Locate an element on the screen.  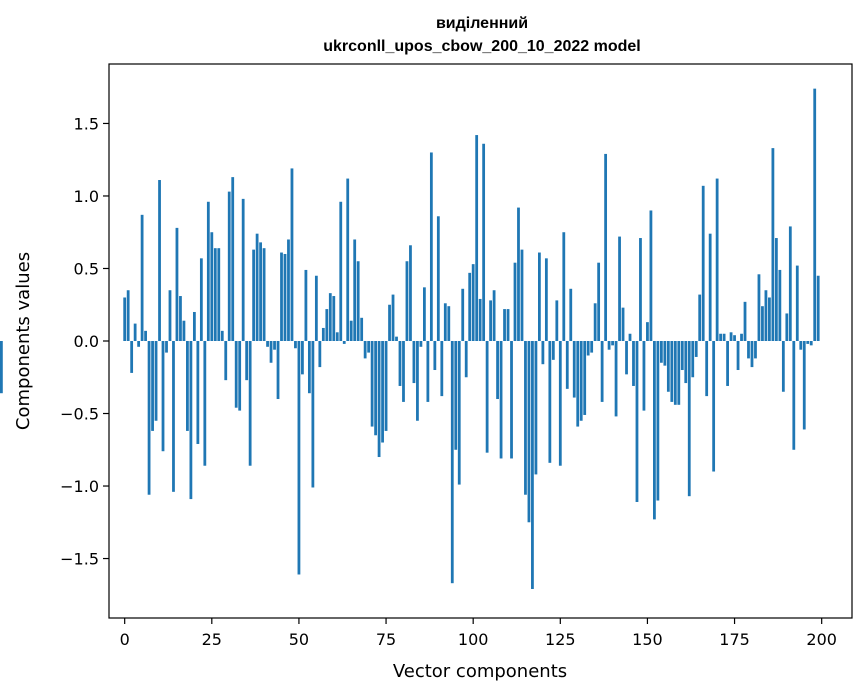
chart-title: виділенний is located at coordinates (482, 23).